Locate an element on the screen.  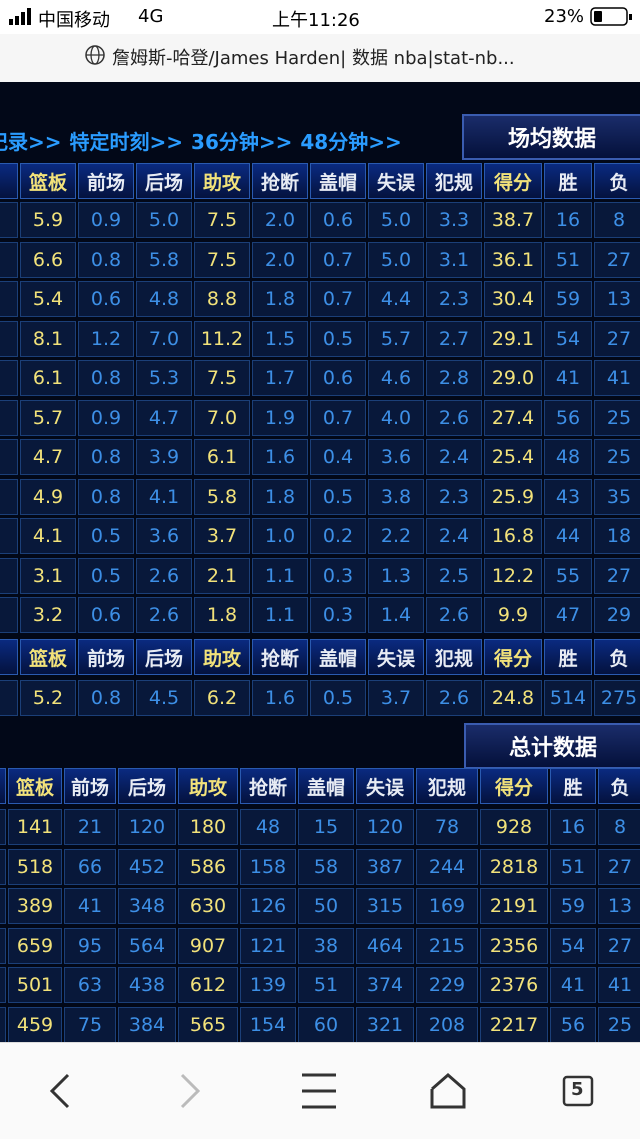
table-cell: 374 is located at coordinates (385, 985).